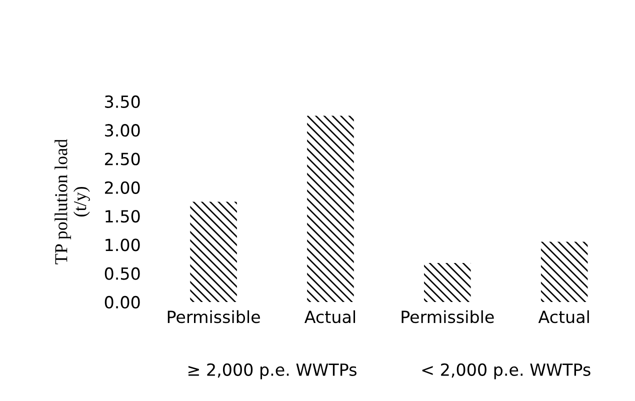 This screenshot has width=635, height=401. What do you see at coordinates (123, 216) in the screenshot?
I see `y-tick-label: 1.50` at bounding box center [123, 216].